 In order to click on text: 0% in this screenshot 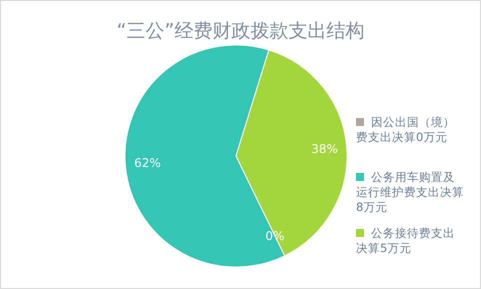, I will do `click(274, 235)`.